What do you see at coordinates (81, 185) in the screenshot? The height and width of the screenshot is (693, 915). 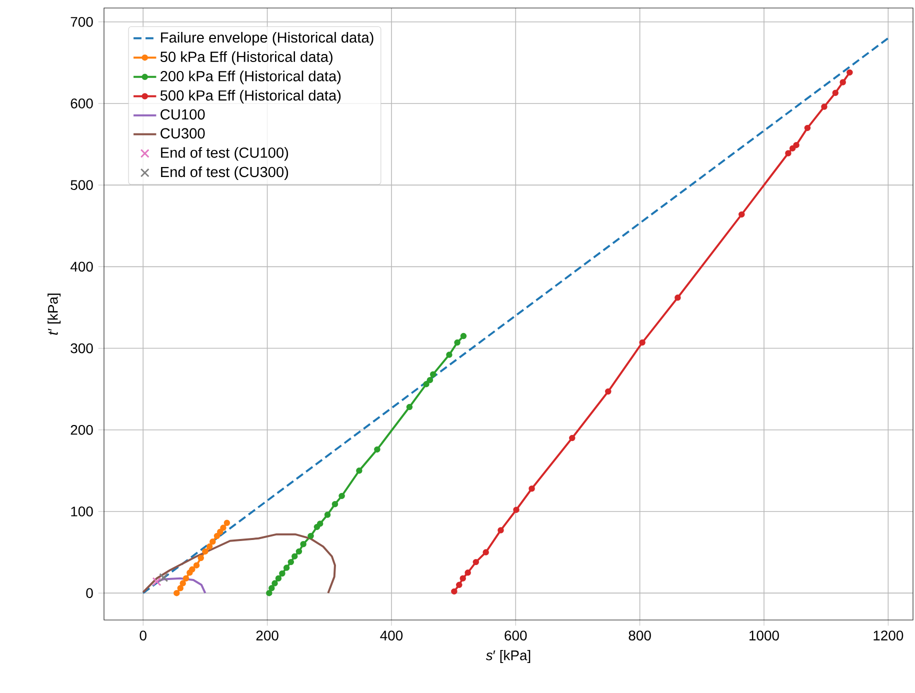 I see `y-tick-label: 500` at bounding box center [81, 185].